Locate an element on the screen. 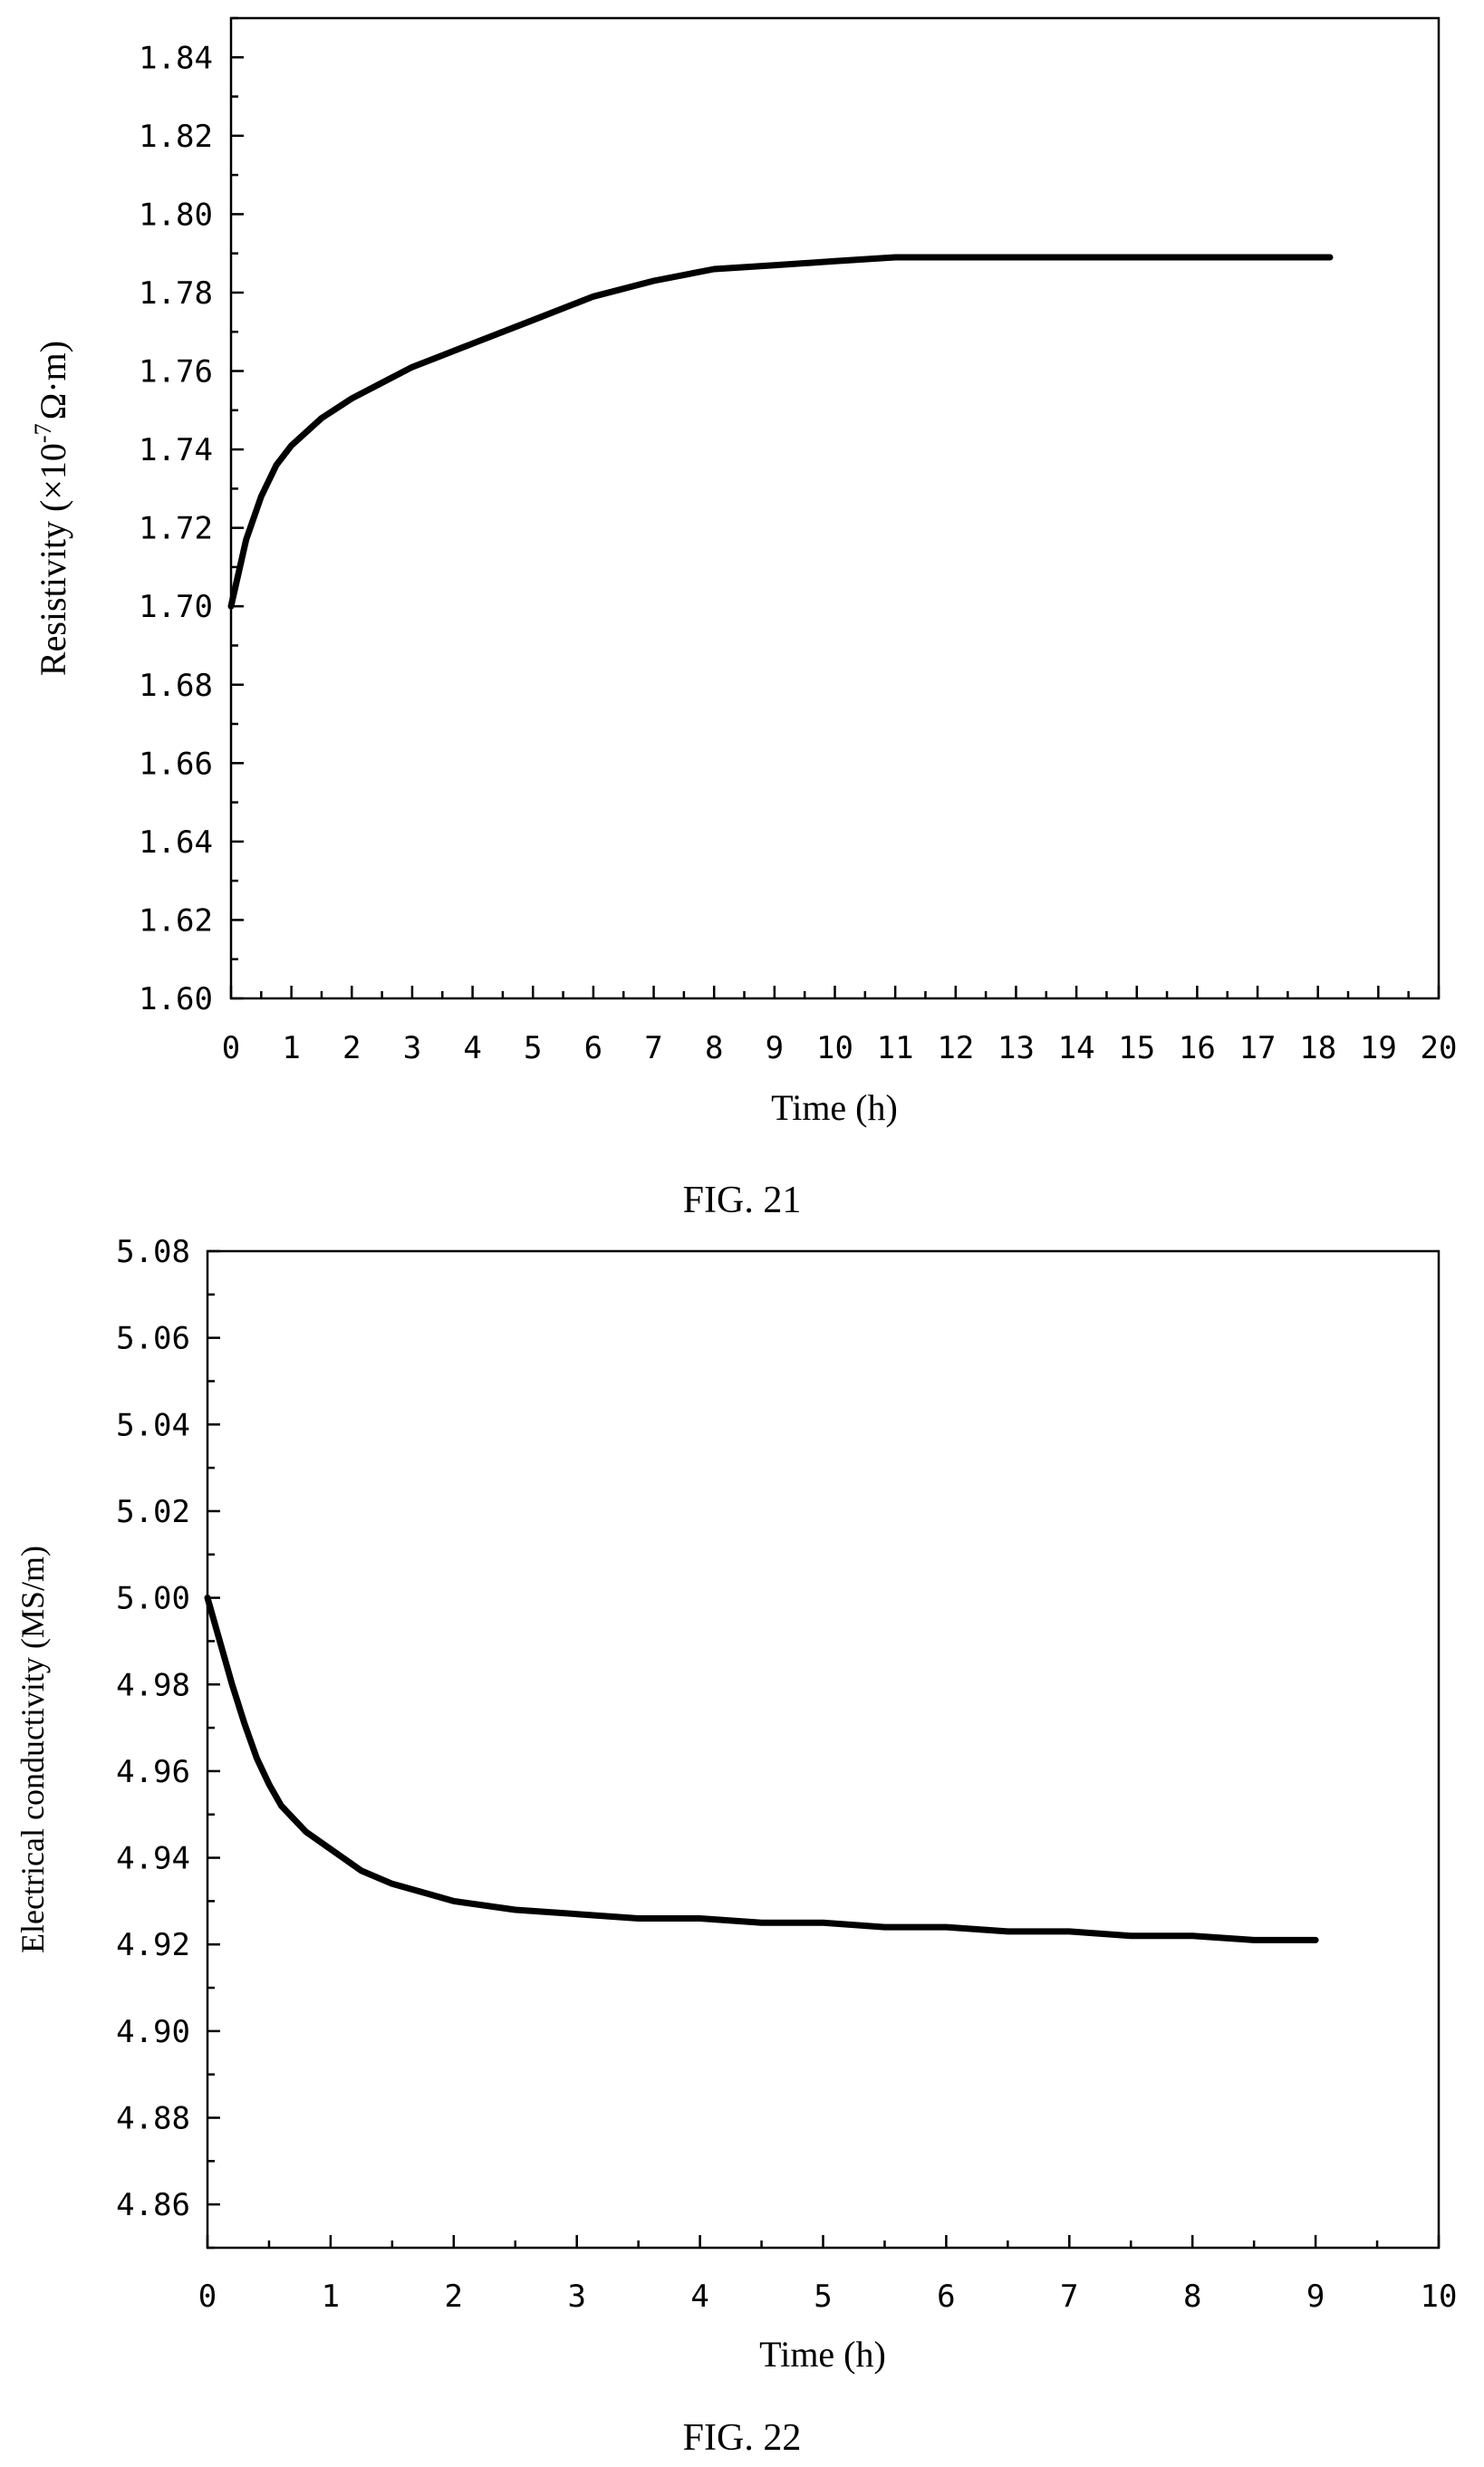 This screenshot has height=2467, width=1484. y-tick-label: 5.06 is located at coordinates (153, 1339).